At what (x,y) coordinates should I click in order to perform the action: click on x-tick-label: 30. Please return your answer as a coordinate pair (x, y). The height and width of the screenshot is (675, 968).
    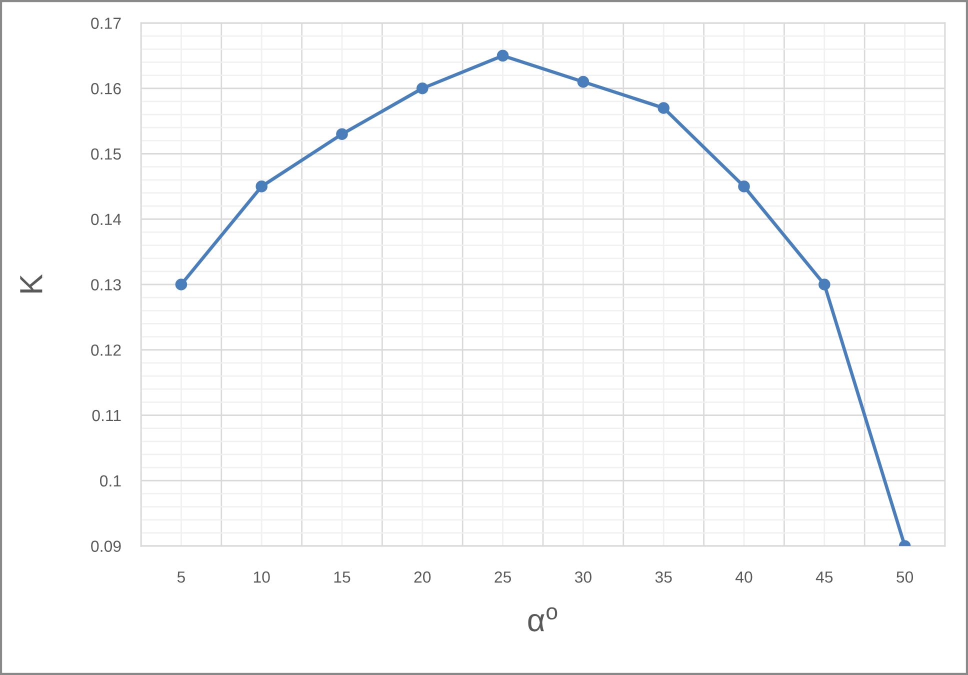
    Looking at the image, I should click on (583, 577).